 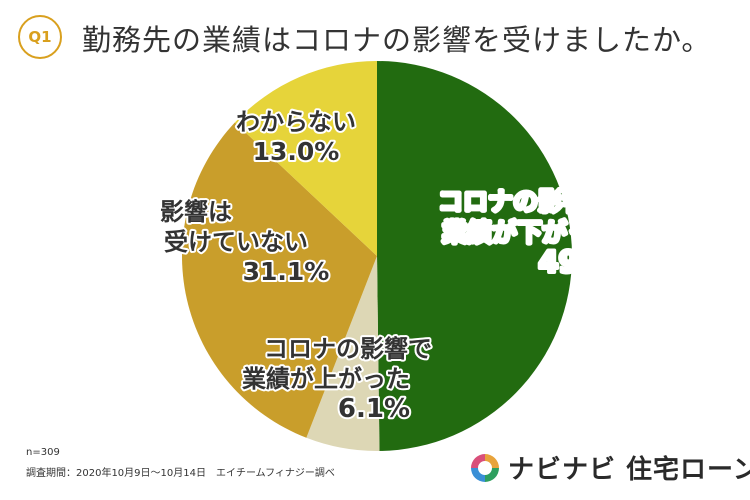 What do you see at coordinates (397, 40) in the screenshot?
I see `question-title: 勤務先の業績はコロナの影響を受けましたか。` at bounding box center [397, 40].